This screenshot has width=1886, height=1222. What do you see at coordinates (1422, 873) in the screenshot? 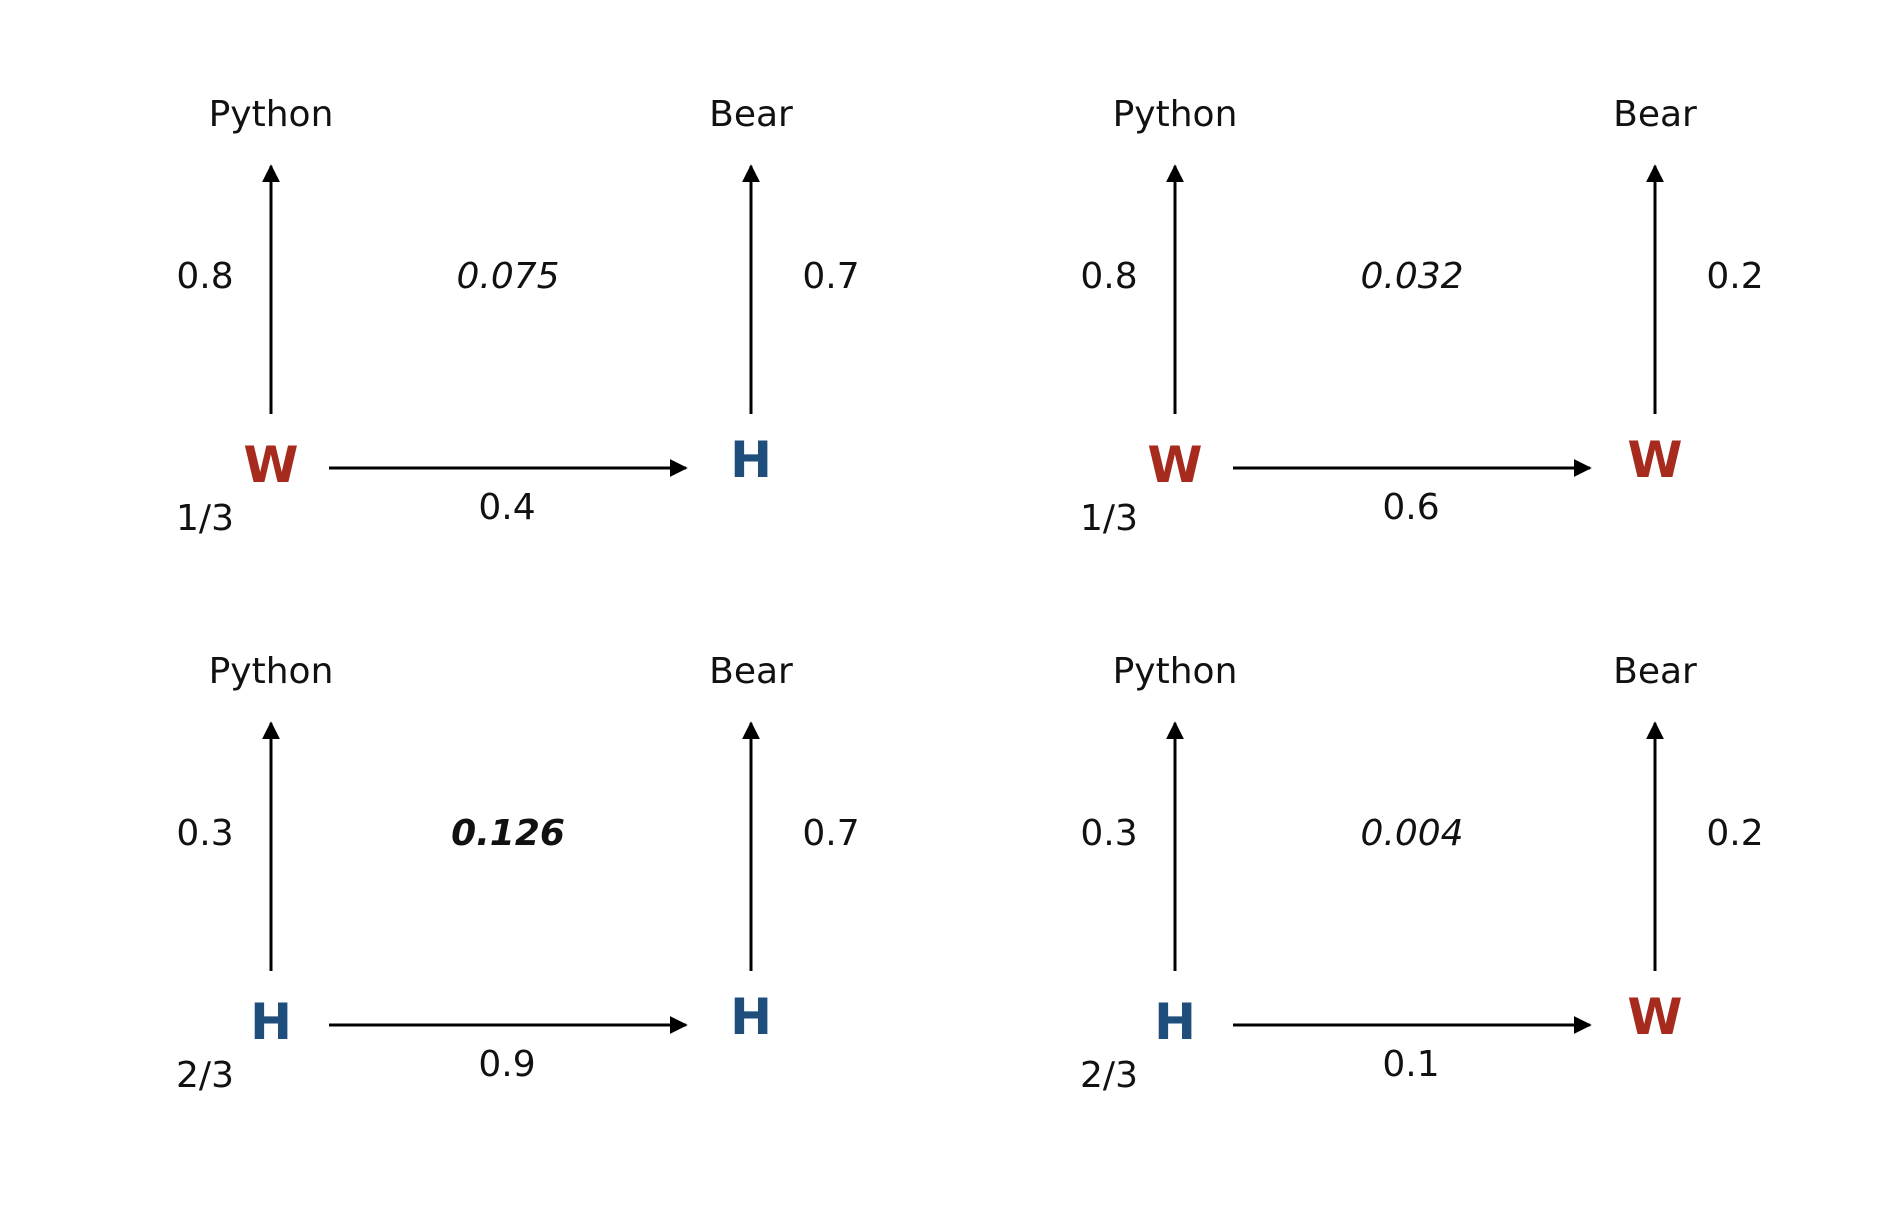
I see `path-panel-4: Python Bear 0.3 0.2 0.004 H W 2/3 0.1` at bounding box center [1422, 873].